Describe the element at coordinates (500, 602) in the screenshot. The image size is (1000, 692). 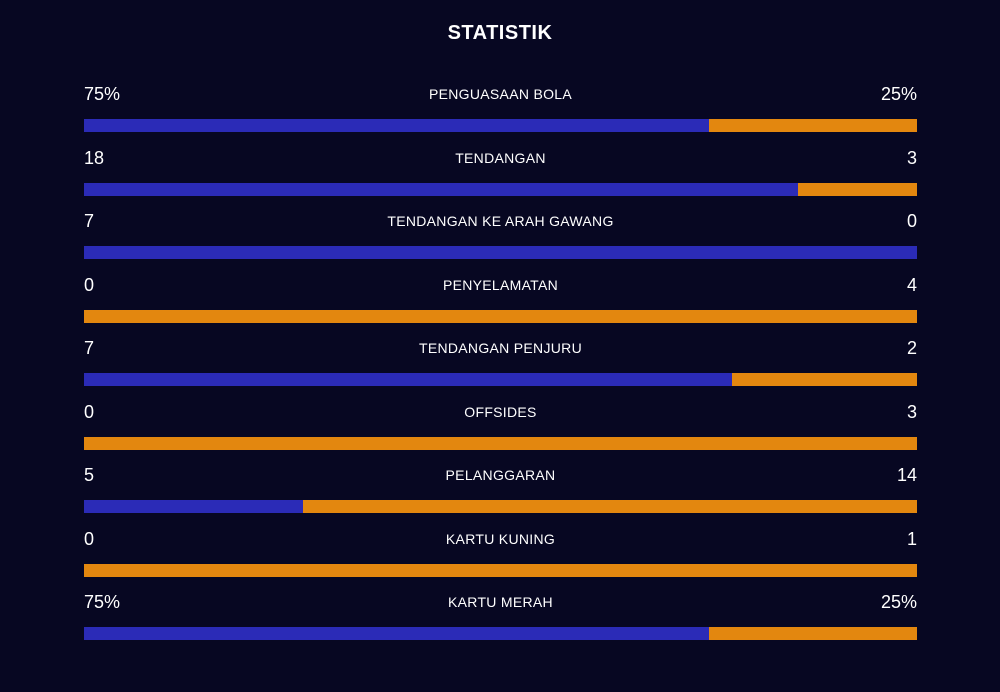
I see `stat-label: KARTU MERAH` at that location.